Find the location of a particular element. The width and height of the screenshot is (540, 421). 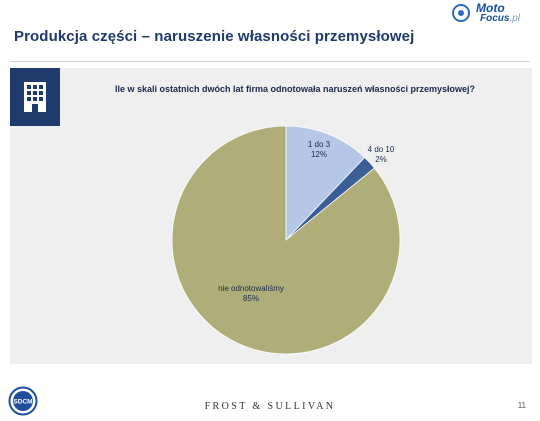

sdcm-logo: SDCM is located at coordinates (23, 401).